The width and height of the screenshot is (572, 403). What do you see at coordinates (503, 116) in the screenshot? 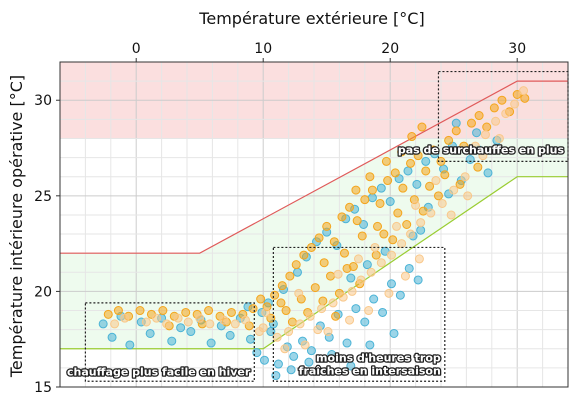
I see `annotation-box` at bounding box center [503, 116].